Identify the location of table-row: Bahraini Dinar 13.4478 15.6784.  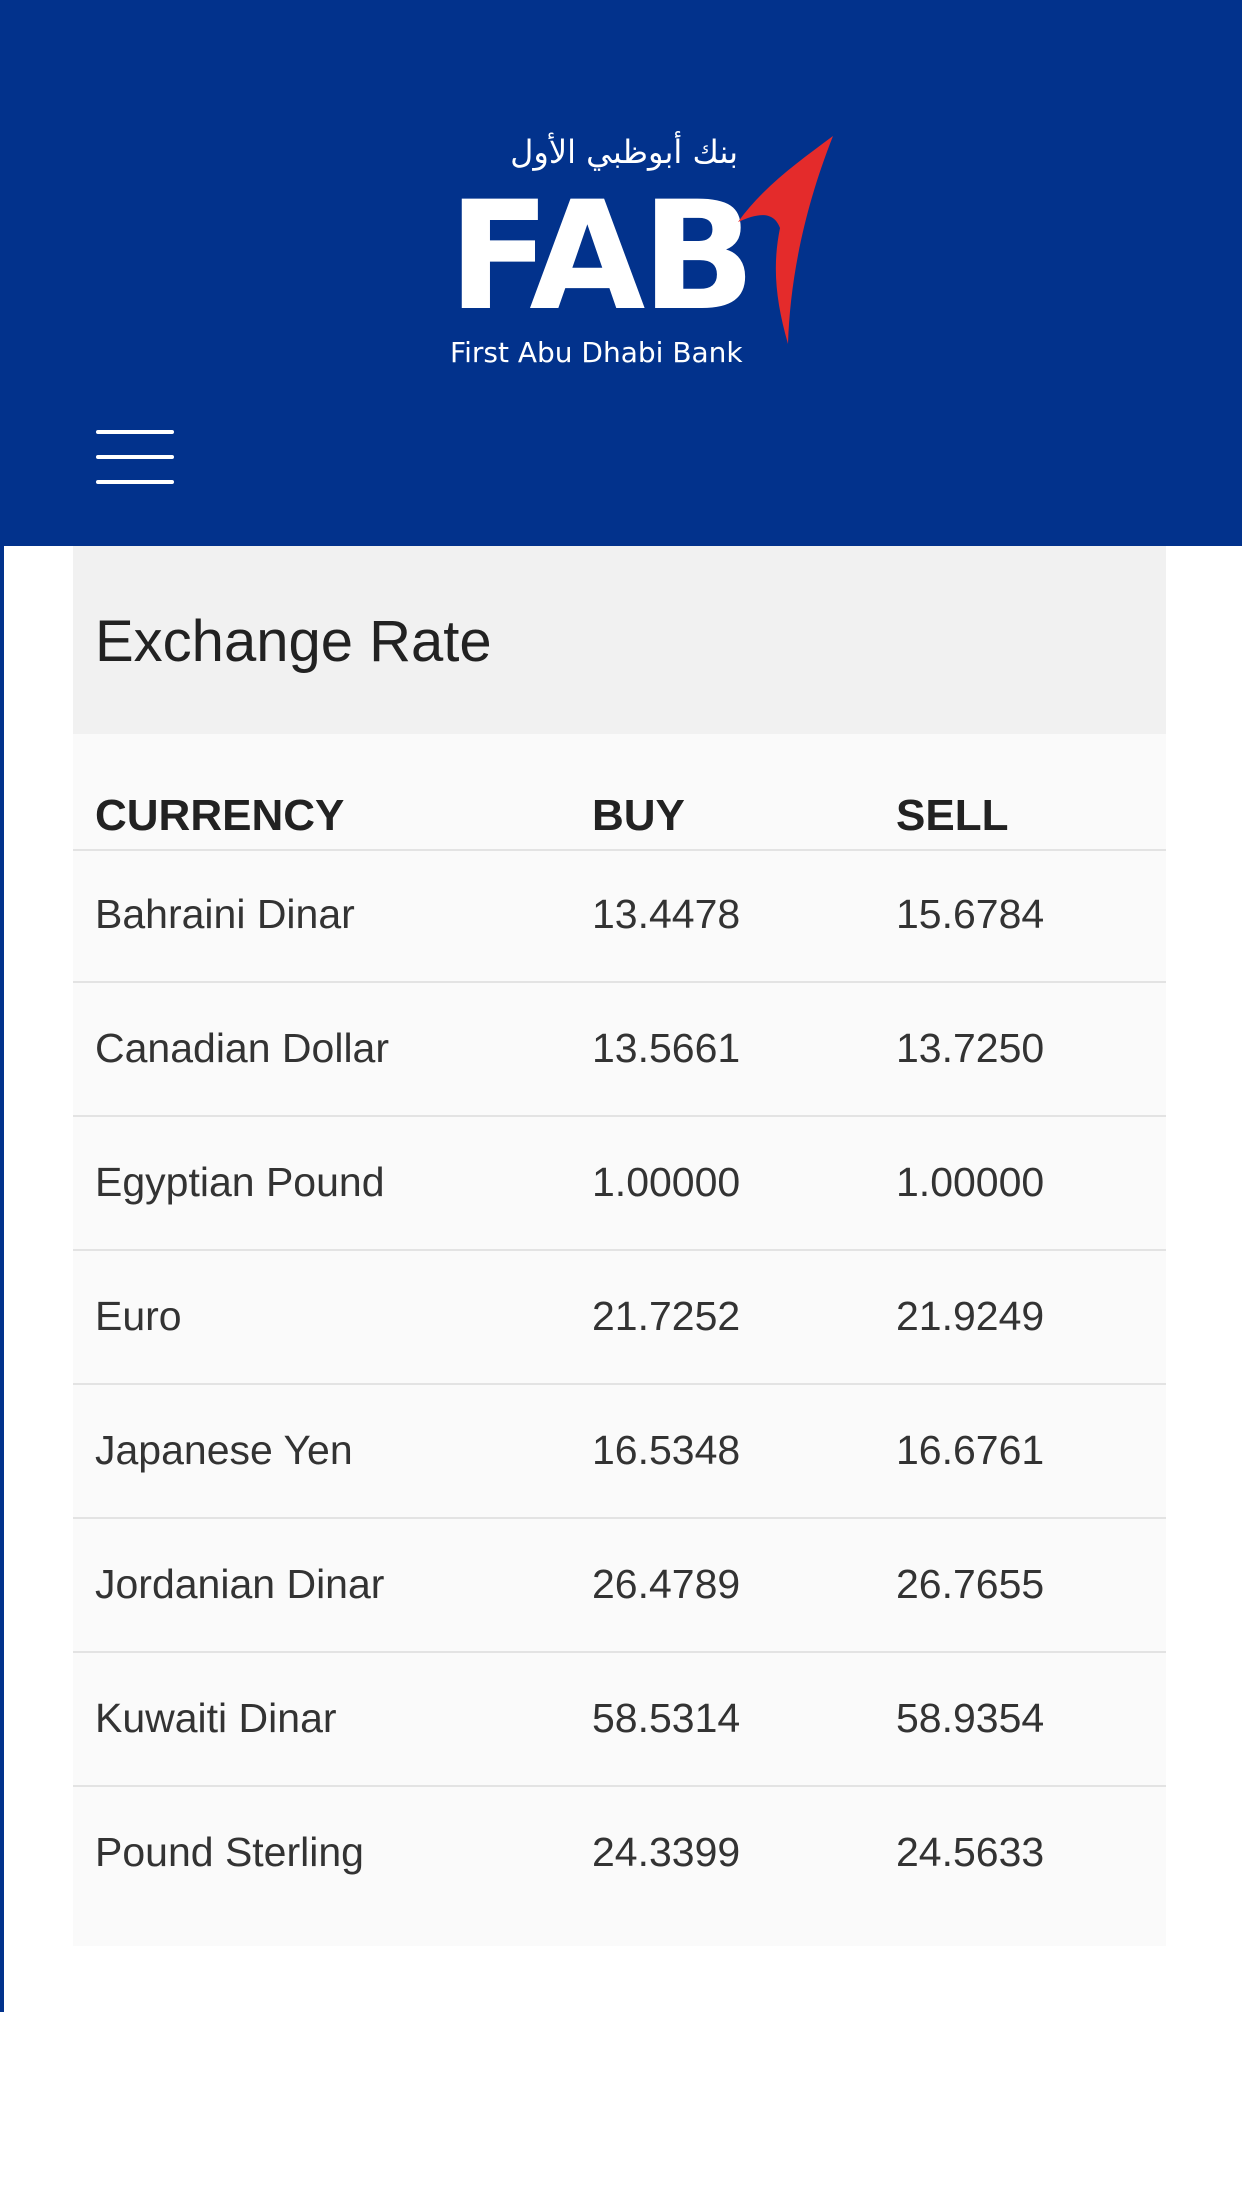
(619, 916).